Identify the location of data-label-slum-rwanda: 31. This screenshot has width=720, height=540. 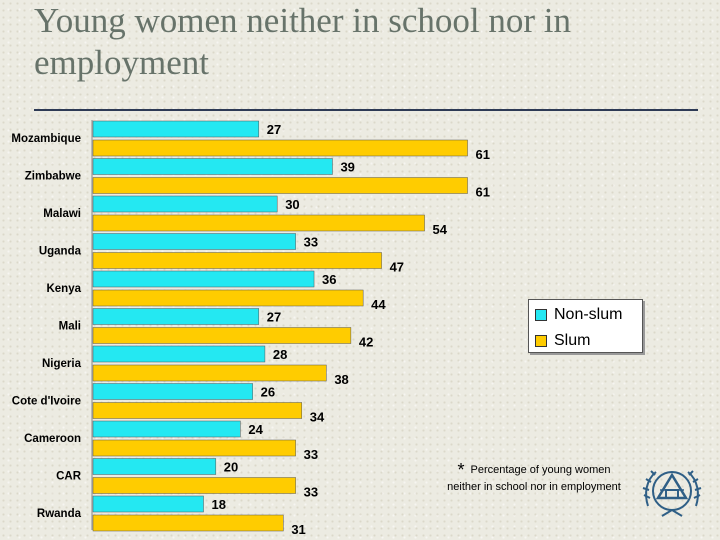
(298, 529).